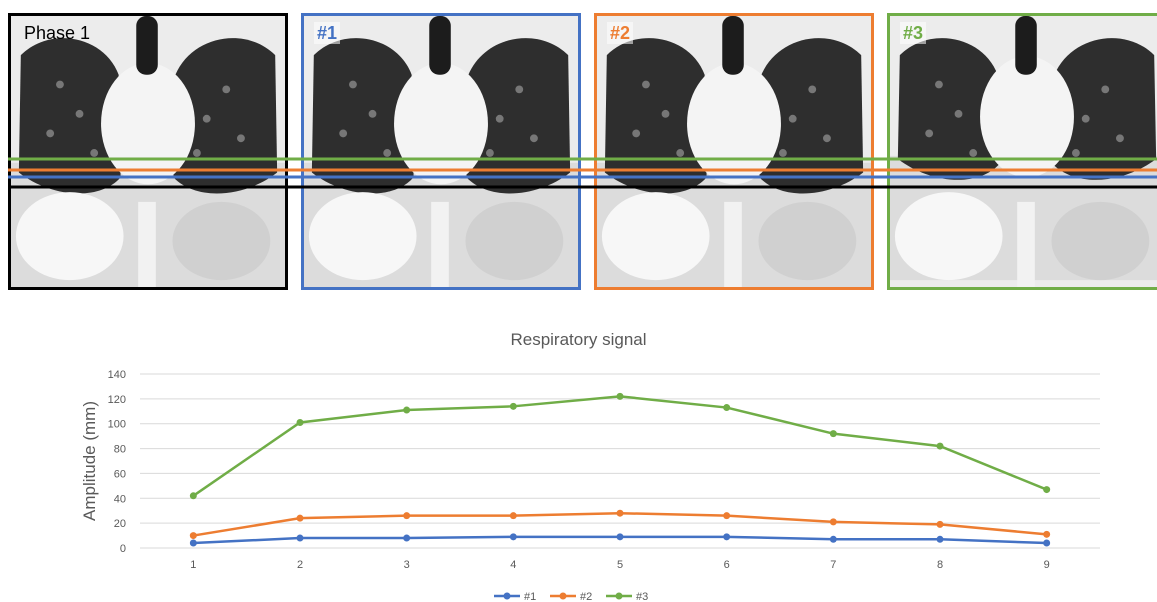 Image resolution: width=1157 pixels, height=602 pixels. What do you see at coordinates (327, 33) in the screenshot?
I see `panel-label: #1` at bounding box center [327, 33].